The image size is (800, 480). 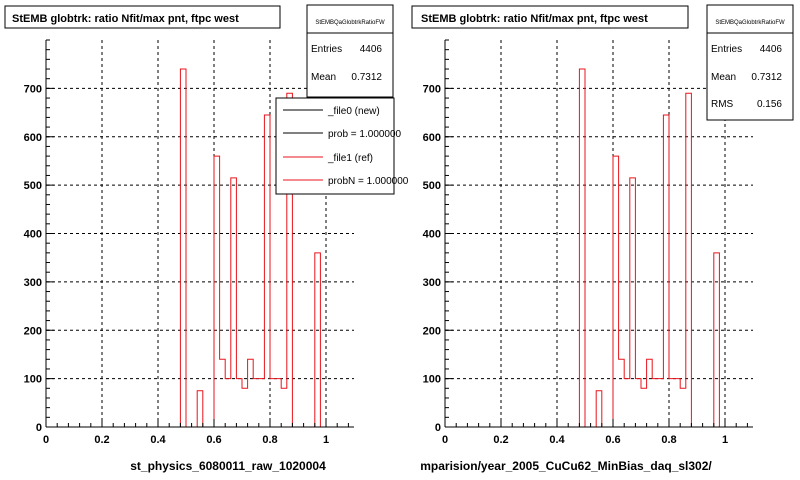 What do you see at coordinates (750, 23) in the screenshot?
I see `right-stats-name: StEMBQaGlobtrkRatioFW` at bounding box center [750, 23].